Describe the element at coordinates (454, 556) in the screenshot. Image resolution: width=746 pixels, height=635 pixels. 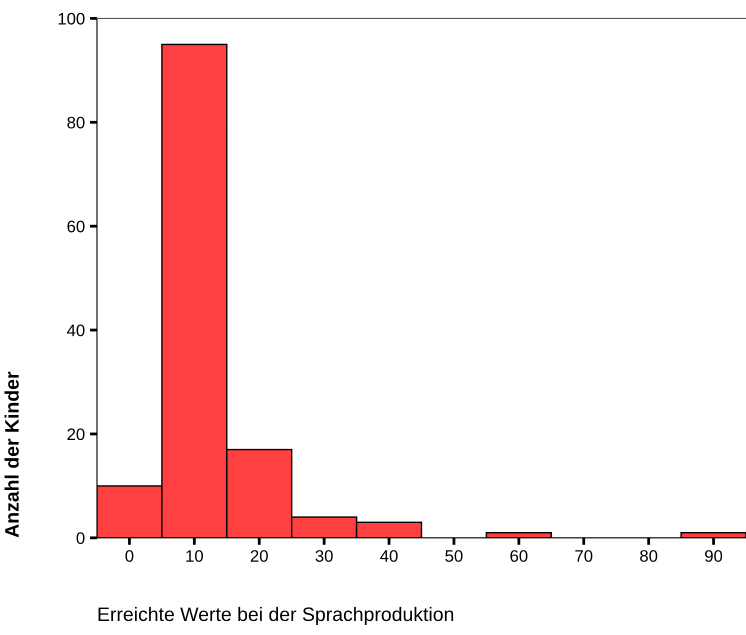
I see `x-tick-label: 50` at that location.